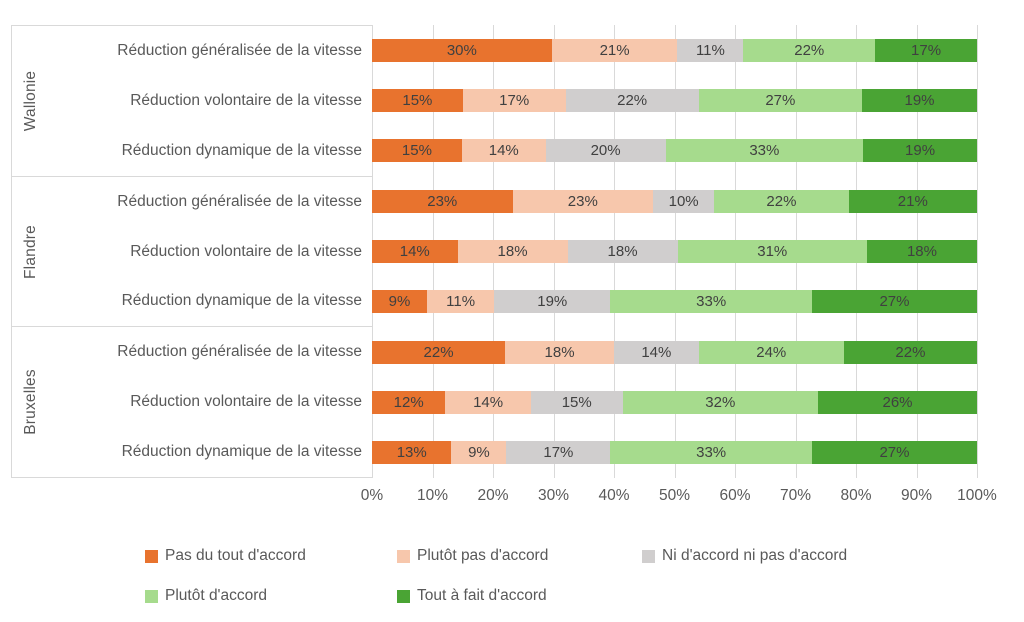  Describe the element at coordinates (461, 50) in the screenshot. I see `bar-segment-label: 30%` at that location.